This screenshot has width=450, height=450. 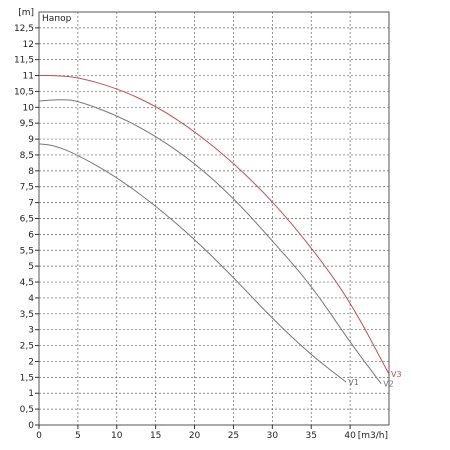 I want to click on y-tick-label: 10,5, so click(x=24, y=92).